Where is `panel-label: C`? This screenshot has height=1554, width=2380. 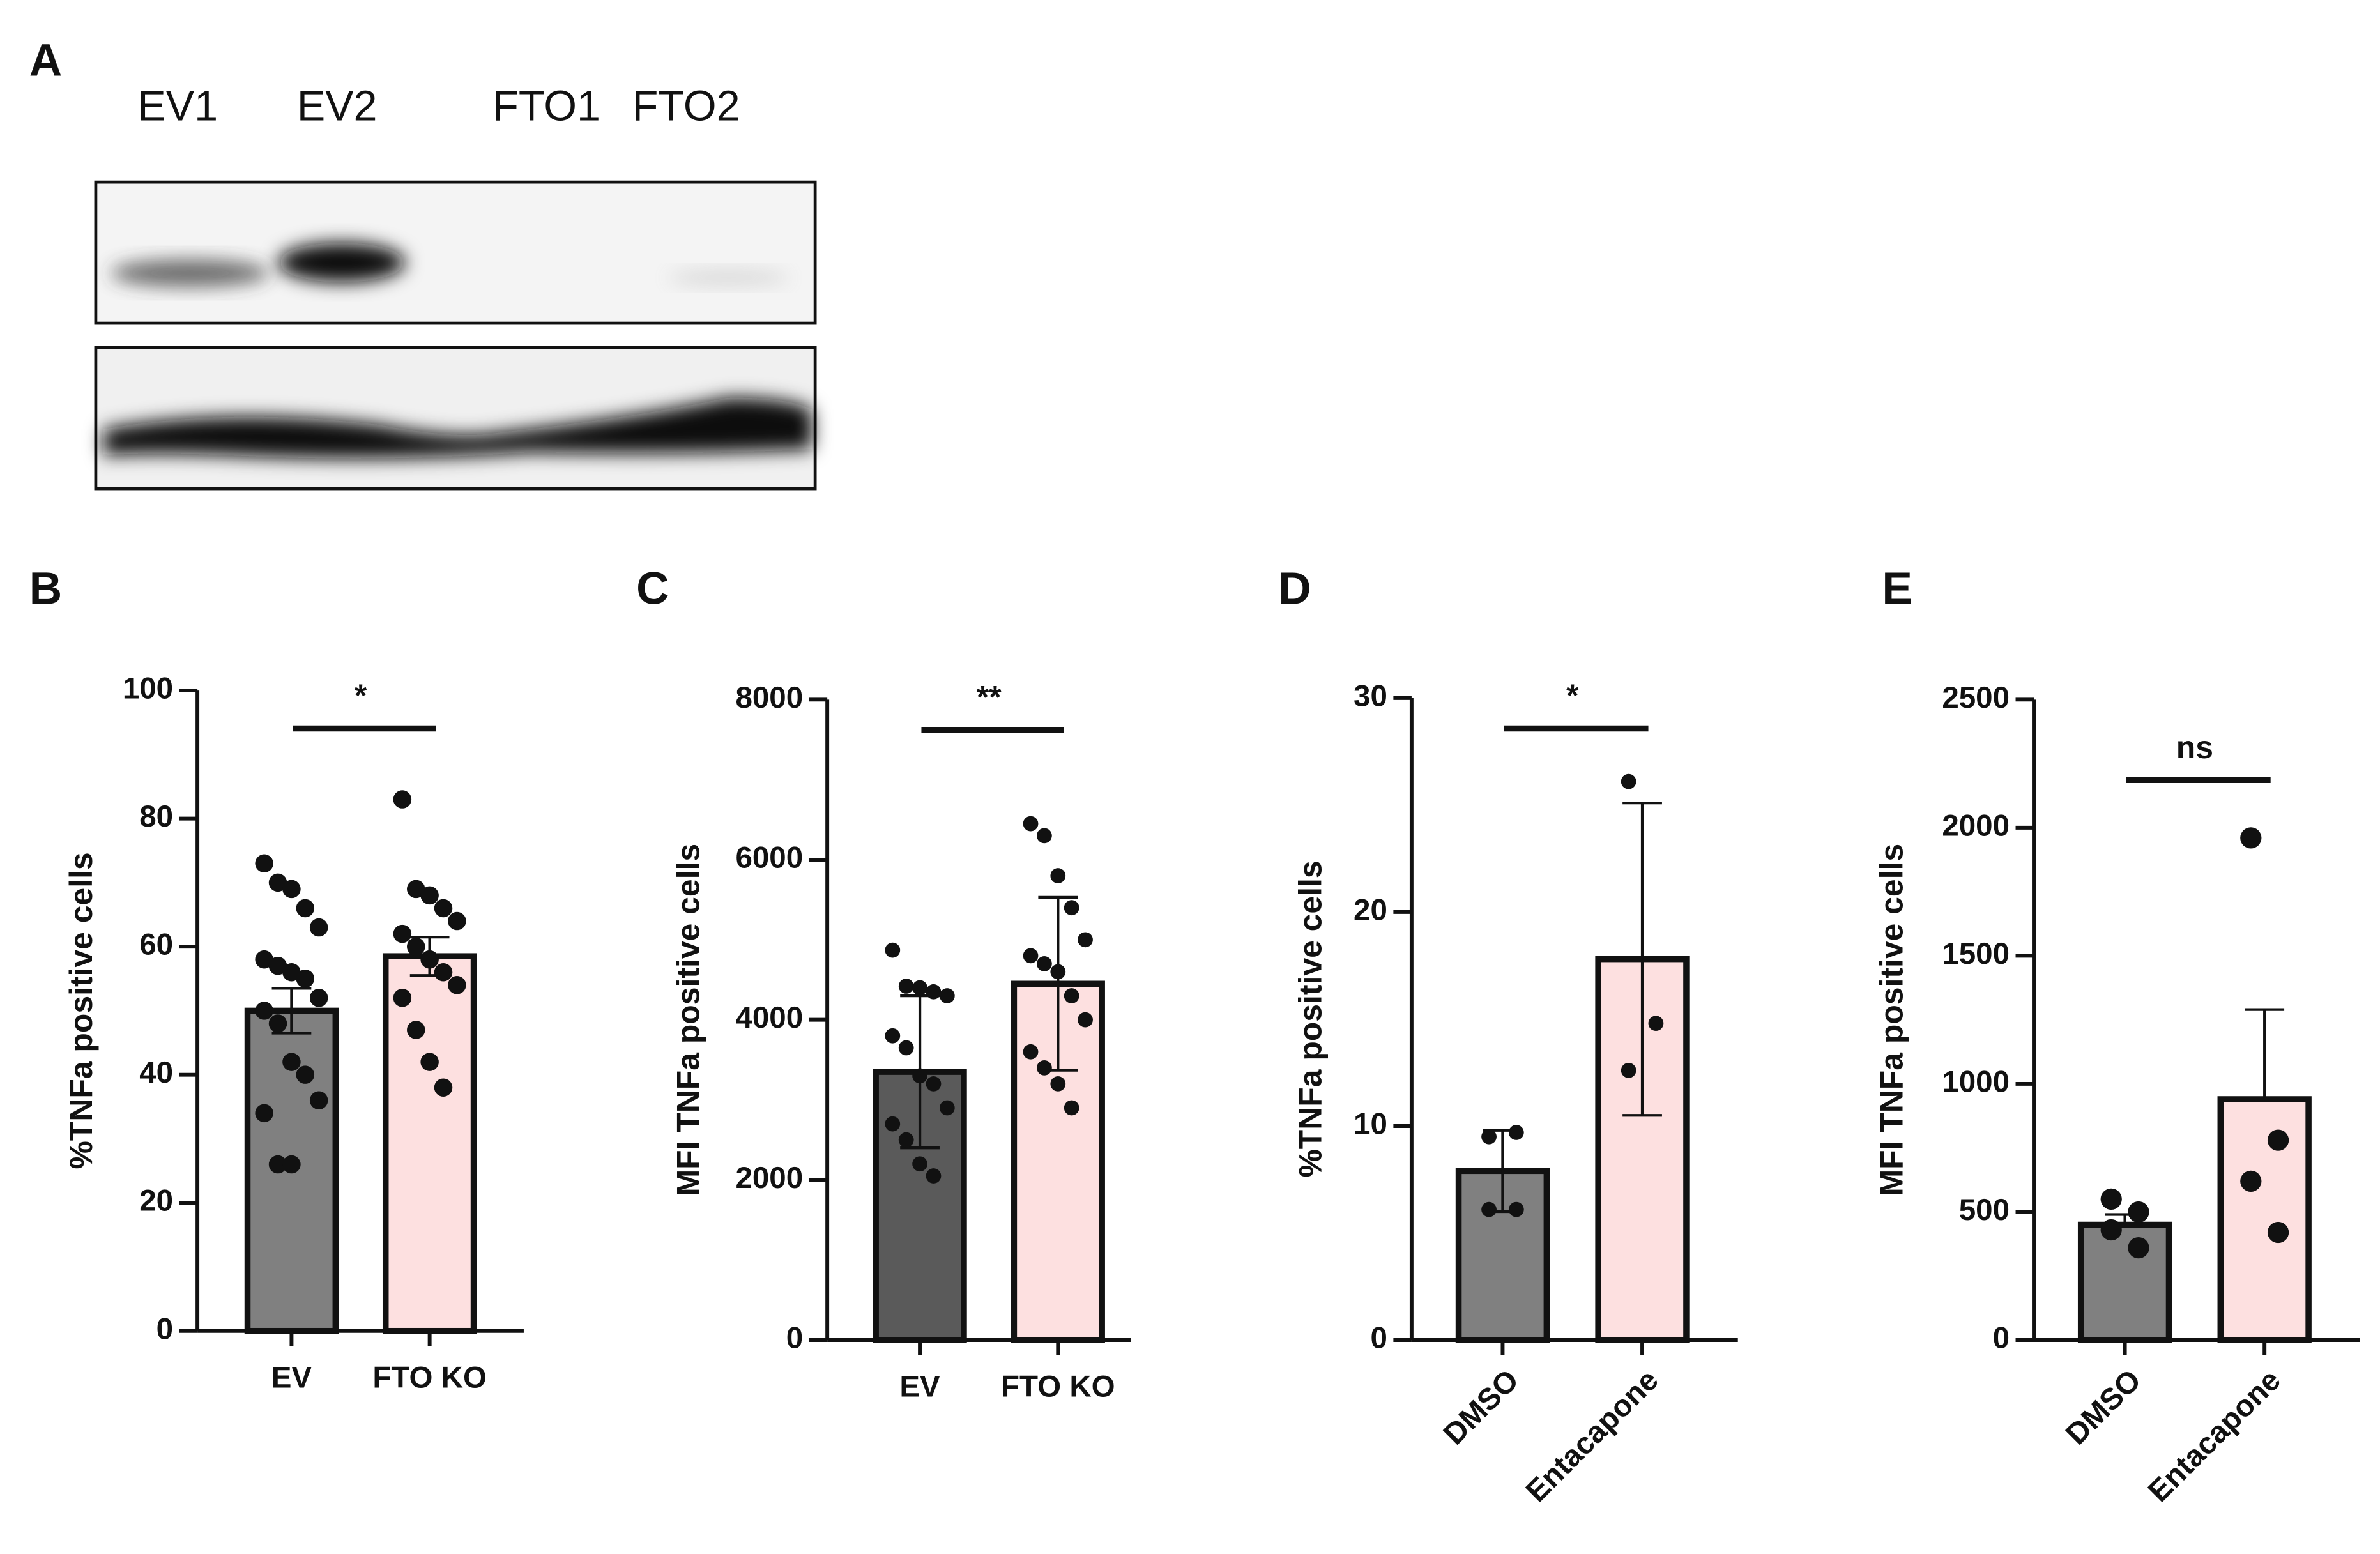
panel-label: C is located at coordinates (652, 588).